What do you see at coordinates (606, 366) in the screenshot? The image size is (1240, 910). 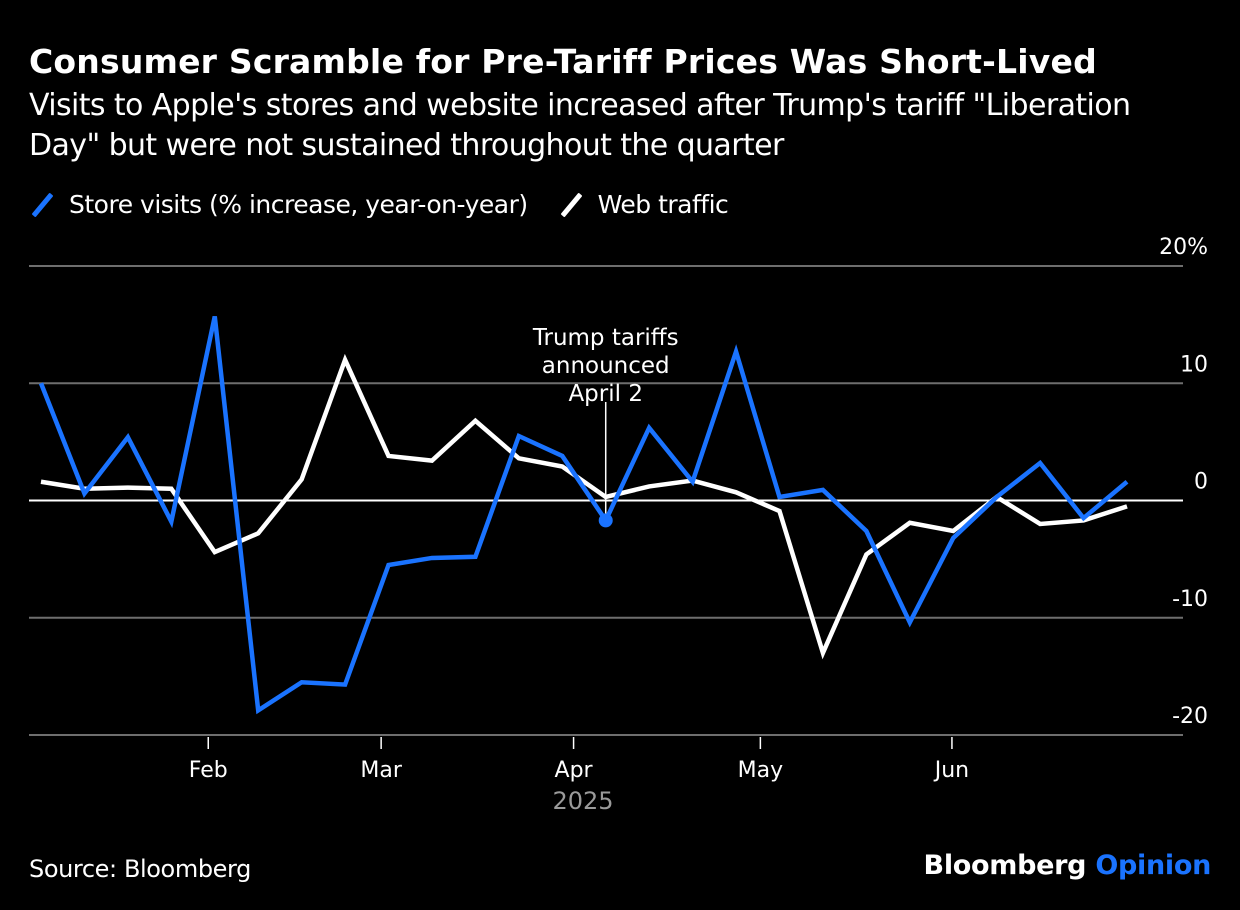 I see `annotation-text: announced` at bounding box center [606, 366].